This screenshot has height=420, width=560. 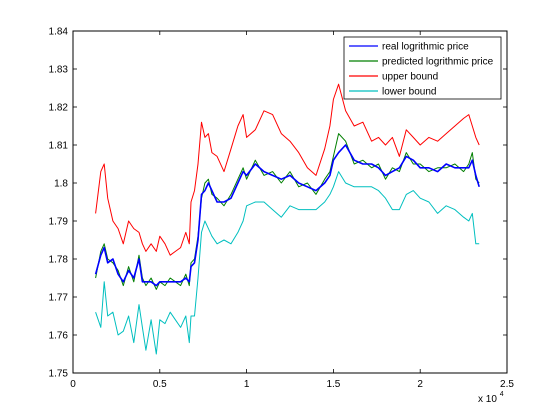 What do you see at coordinates (438, 62) in the screenshot?
I see `legend-label-1: predicted logrithmic price` at bounding box center [438, 62].